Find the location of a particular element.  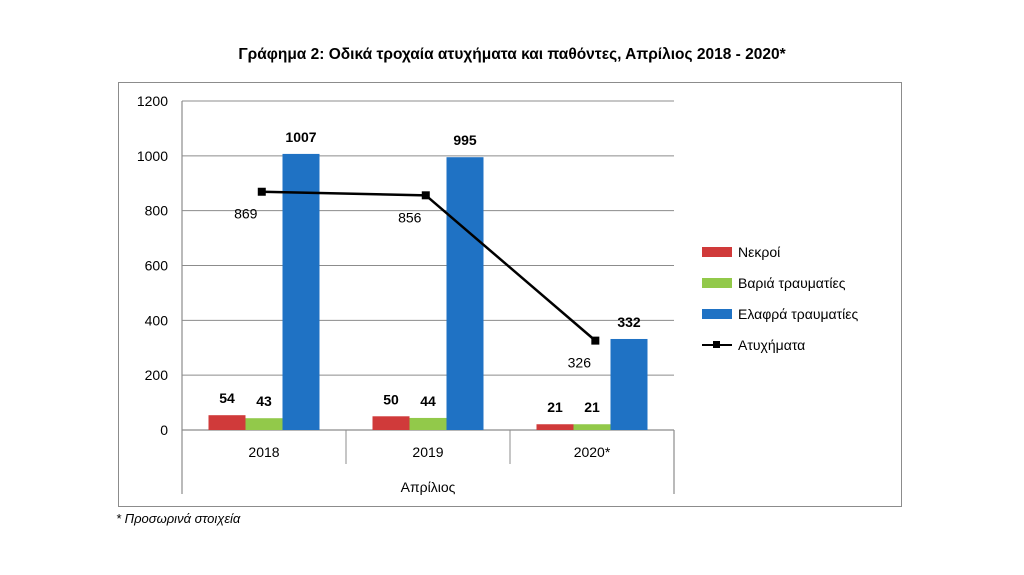

data-label-slightly-injured: 995 is located at coordinates (465, 140).